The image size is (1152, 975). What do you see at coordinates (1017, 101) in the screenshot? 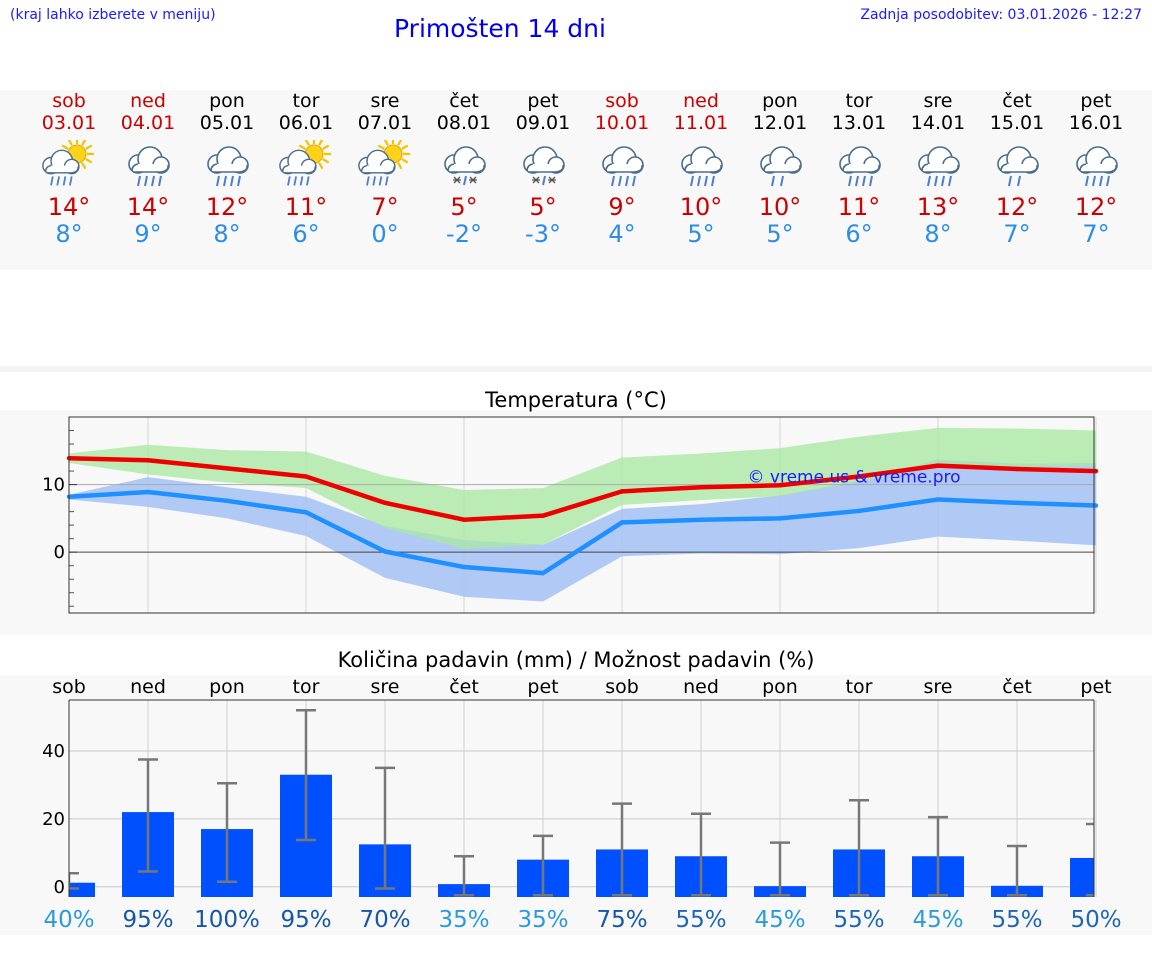
I see `day-name: čet` at bounding box center [1017, 101].